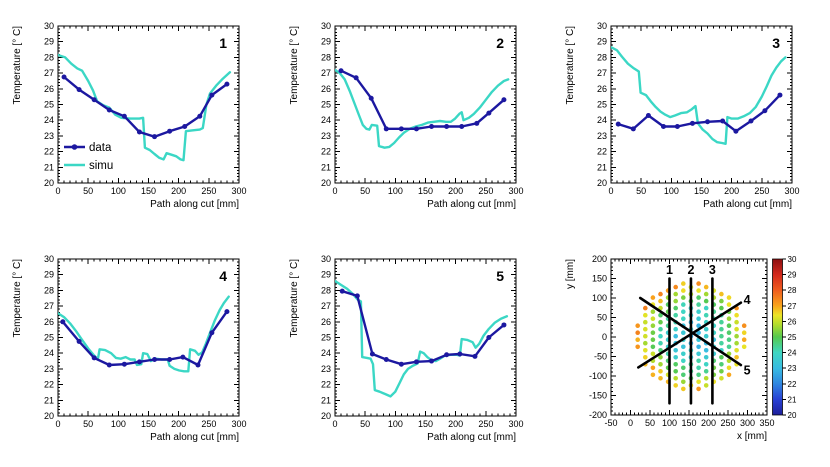 The image size is (830, 467). Describe the element at coordinates (101, 166) in the screenshot. I see `legend-label-simu: simu` at that location.